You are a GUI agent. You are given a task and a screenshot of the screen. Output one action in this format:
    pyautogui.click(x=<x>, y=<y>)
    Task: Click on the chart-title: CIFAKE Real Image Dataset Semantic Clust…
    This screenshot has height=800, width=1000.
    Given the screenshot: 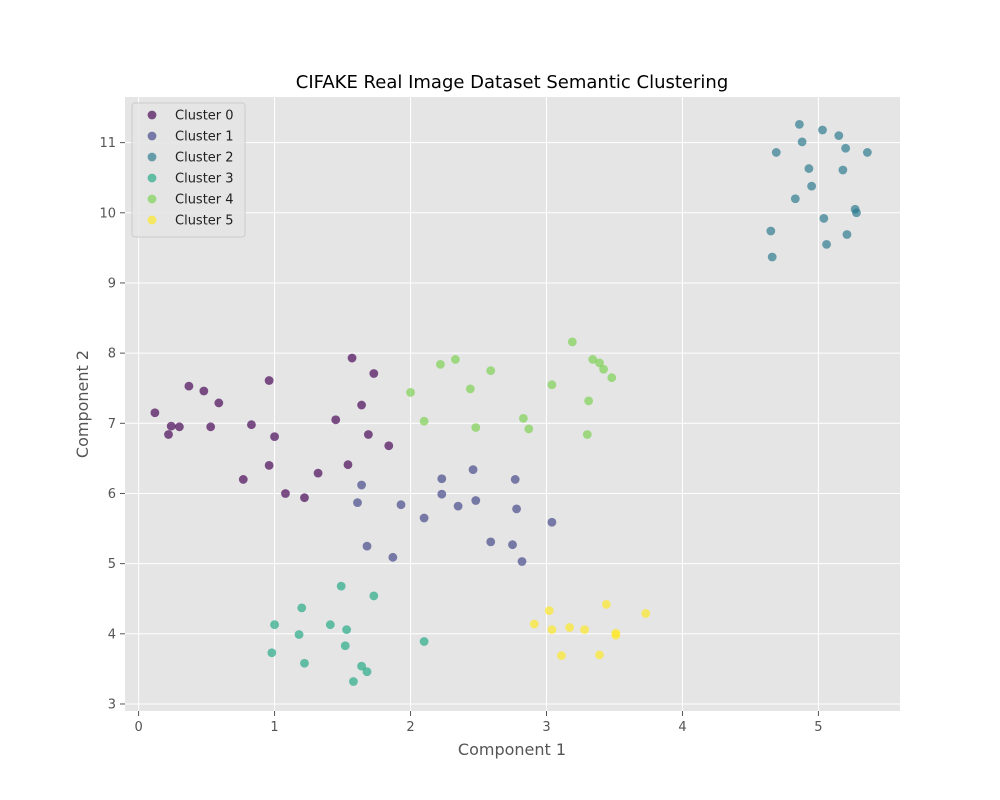 What is the action you would take?
    pyautogui.click(x=512, y=82)
    